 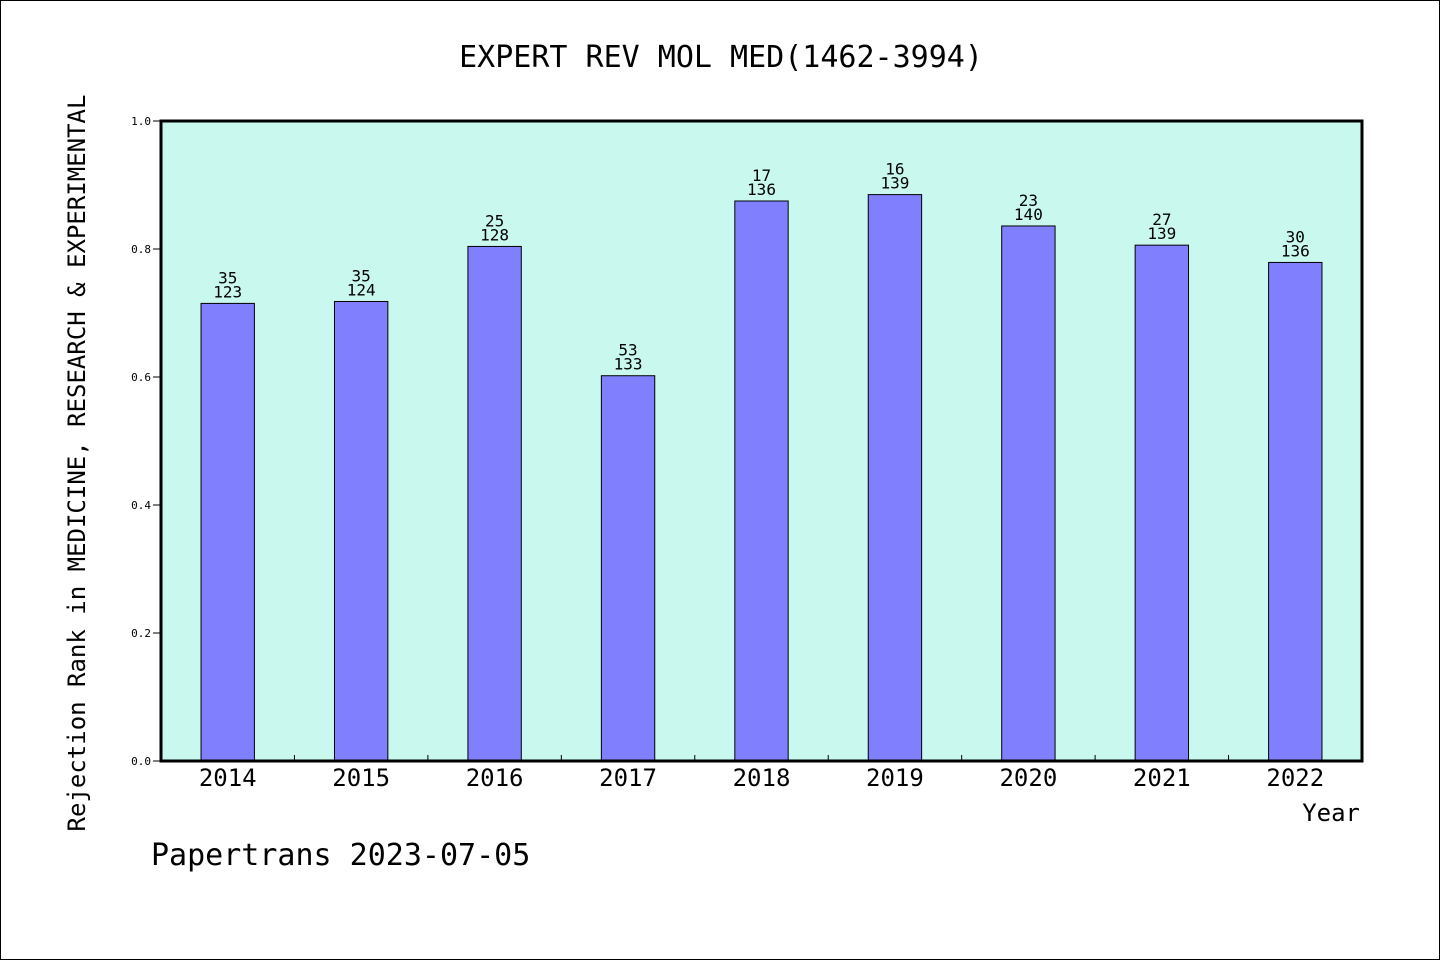 I want to click on bar-2016, so click(x=494, y=503).